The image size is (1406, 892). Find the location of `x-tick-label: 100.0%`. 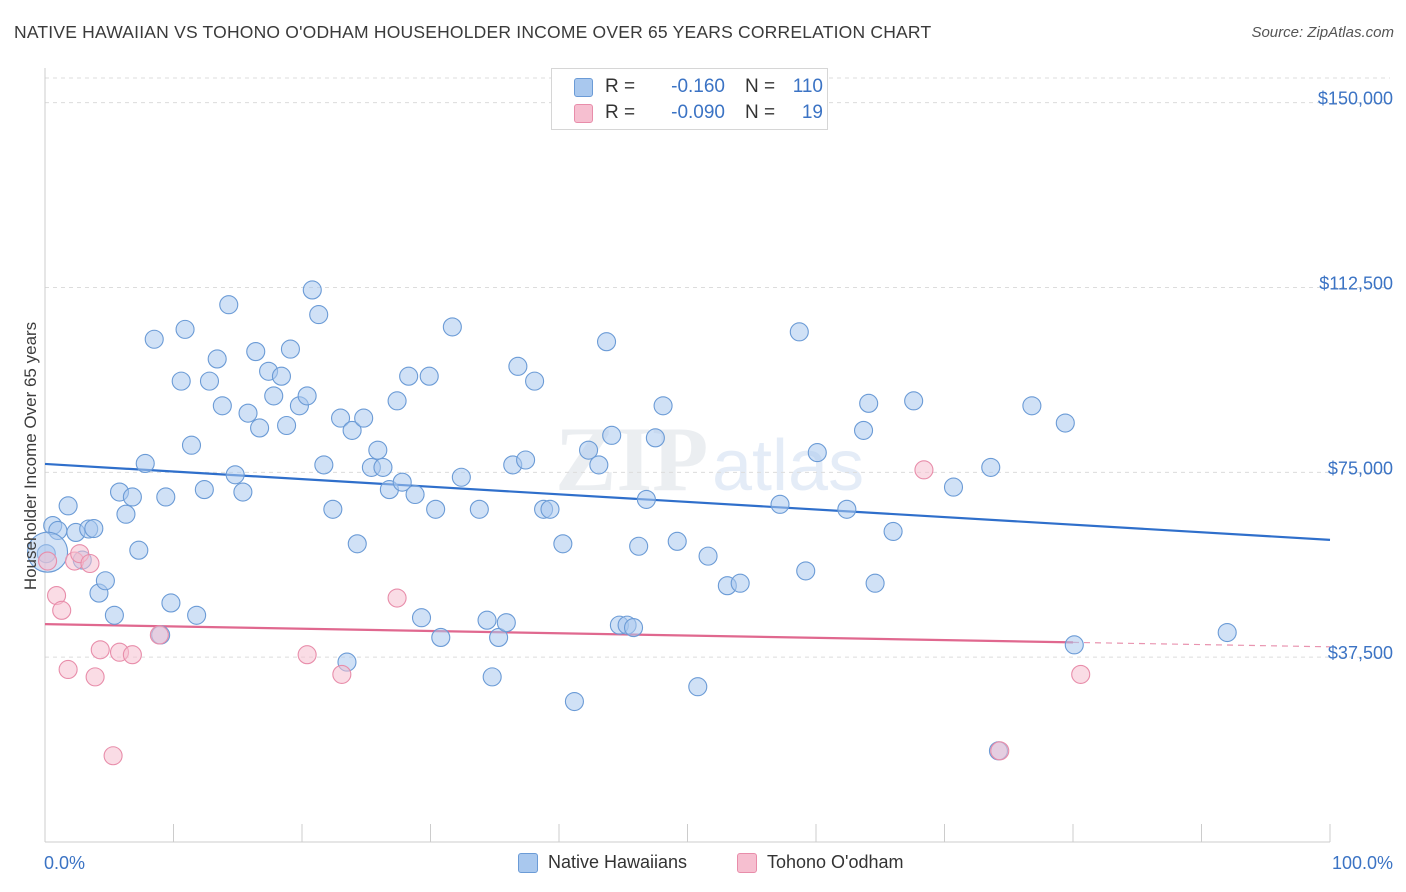

x-tick-label: 100.0% is located at coordinates (1362, 863).